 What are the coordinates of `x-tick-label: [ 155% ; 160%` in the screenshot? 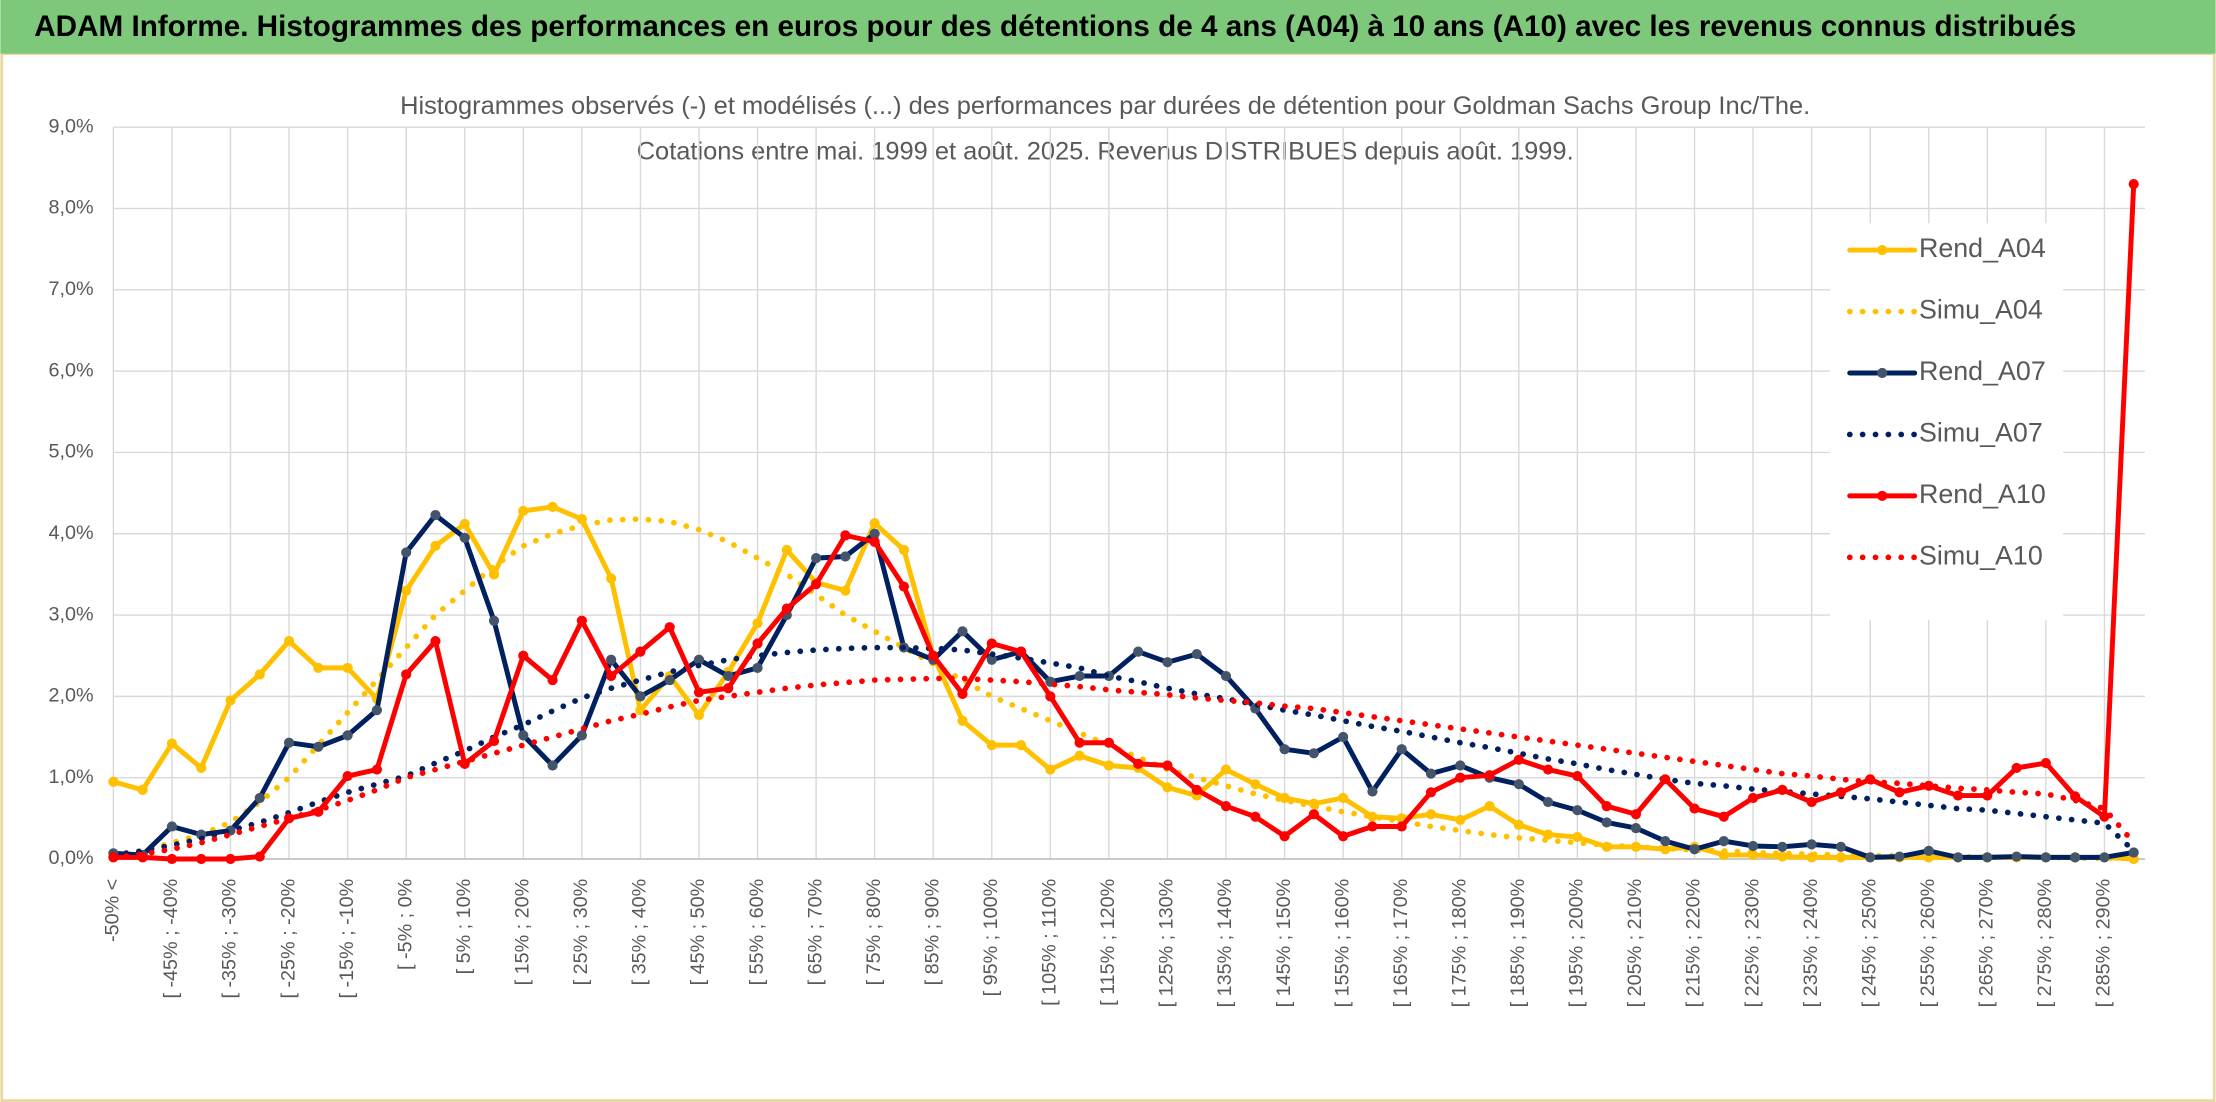 It's located at (1342, 943).